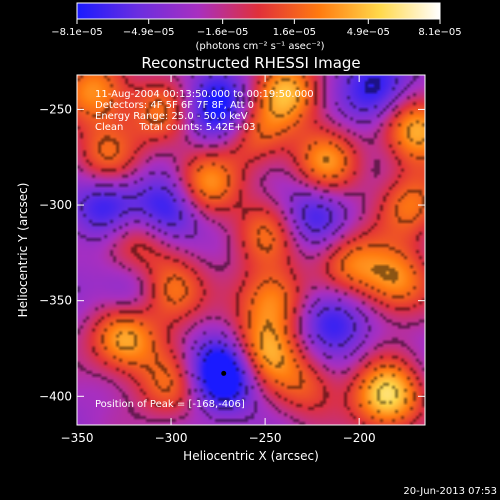  Describe the element at coordinates (23, 250) in the screenshot. I see `y-axis-label: Heliocentric Y (arcsec)` at that location.